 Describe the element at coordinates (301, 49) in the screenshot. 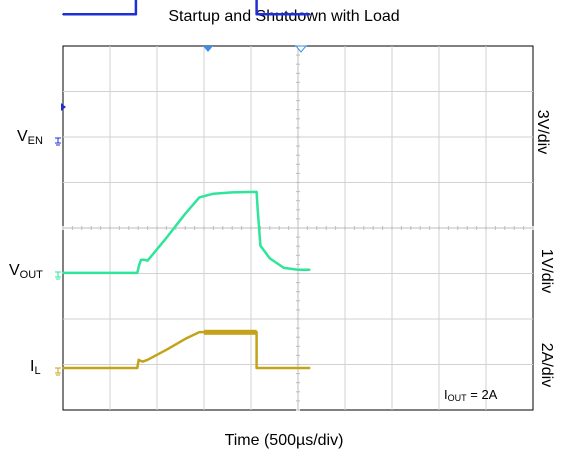

I see `trigger-delay-marker` at that location.